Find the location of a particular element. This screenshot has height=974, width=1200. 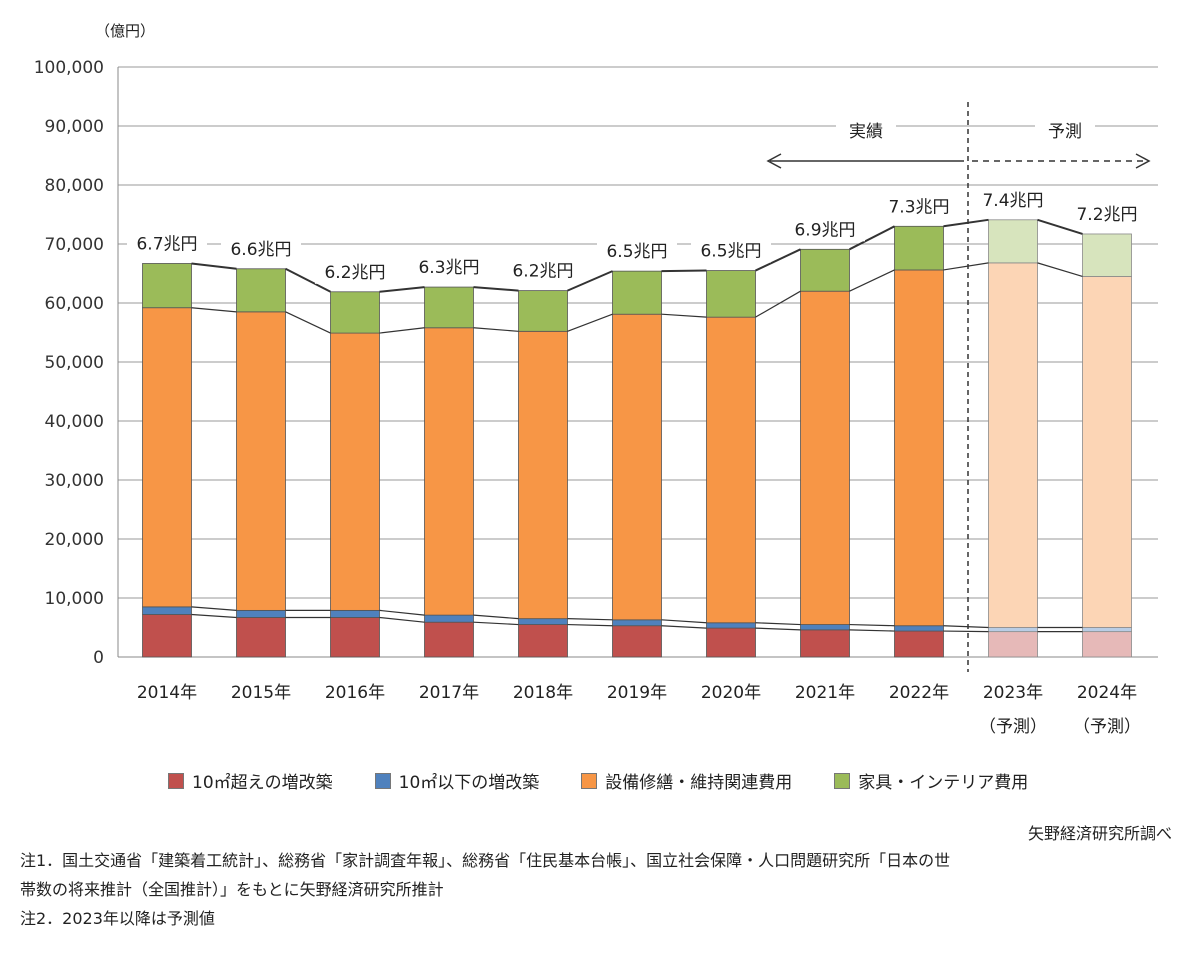

total-label: 6.3兆円 is located at coordinates (448, 268).